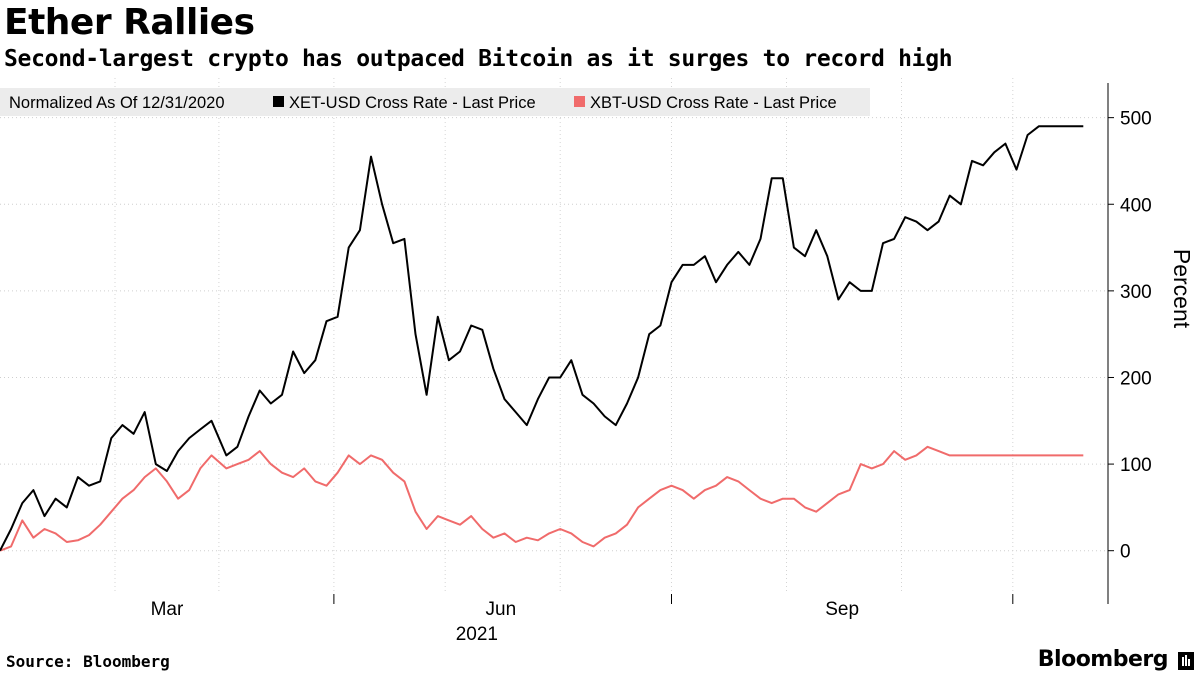 The width and height of the screenshot is (1200, 675). Describe the element at coordinates (167, 609) in the screenshot. I see `x-tick-label: Mar` at that location.